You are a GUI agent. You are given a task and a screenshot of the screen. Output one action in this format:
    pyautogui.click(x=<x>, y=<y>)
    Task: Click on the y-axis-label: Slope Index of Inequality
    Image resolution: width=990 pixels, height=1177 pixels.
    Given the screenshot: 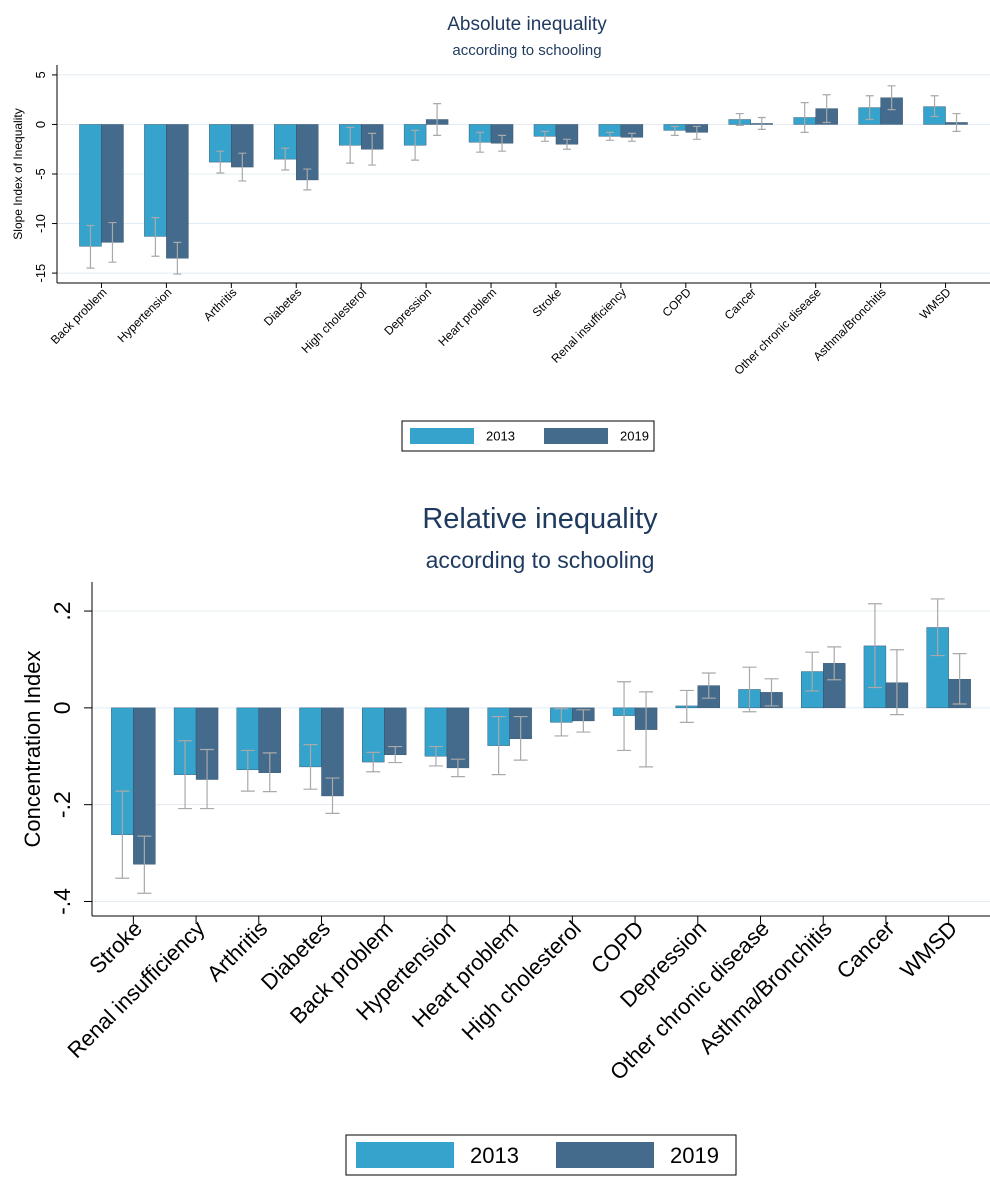 What is the action you would take?
    pyautogui.click(x=18, y=173)
    